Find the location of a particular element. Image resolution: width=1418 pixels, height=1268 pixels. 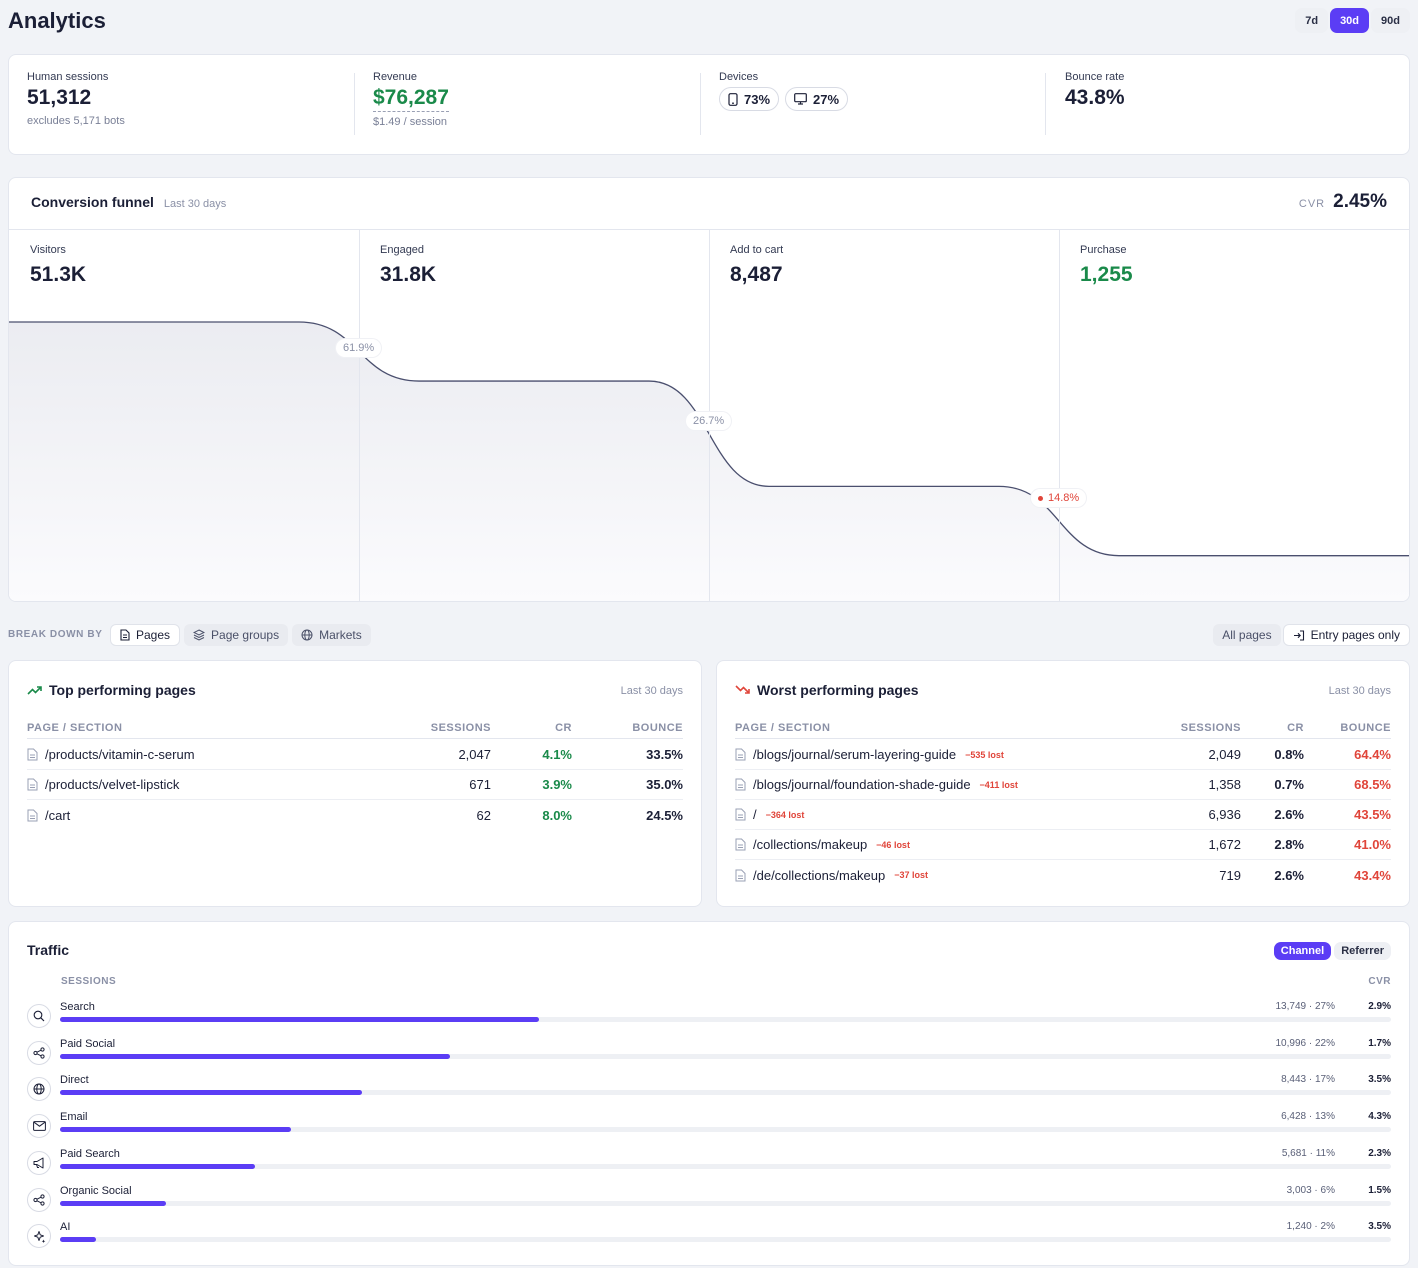

page-path: /products/vitamin-c-serum is located at coordinates (120, 754).